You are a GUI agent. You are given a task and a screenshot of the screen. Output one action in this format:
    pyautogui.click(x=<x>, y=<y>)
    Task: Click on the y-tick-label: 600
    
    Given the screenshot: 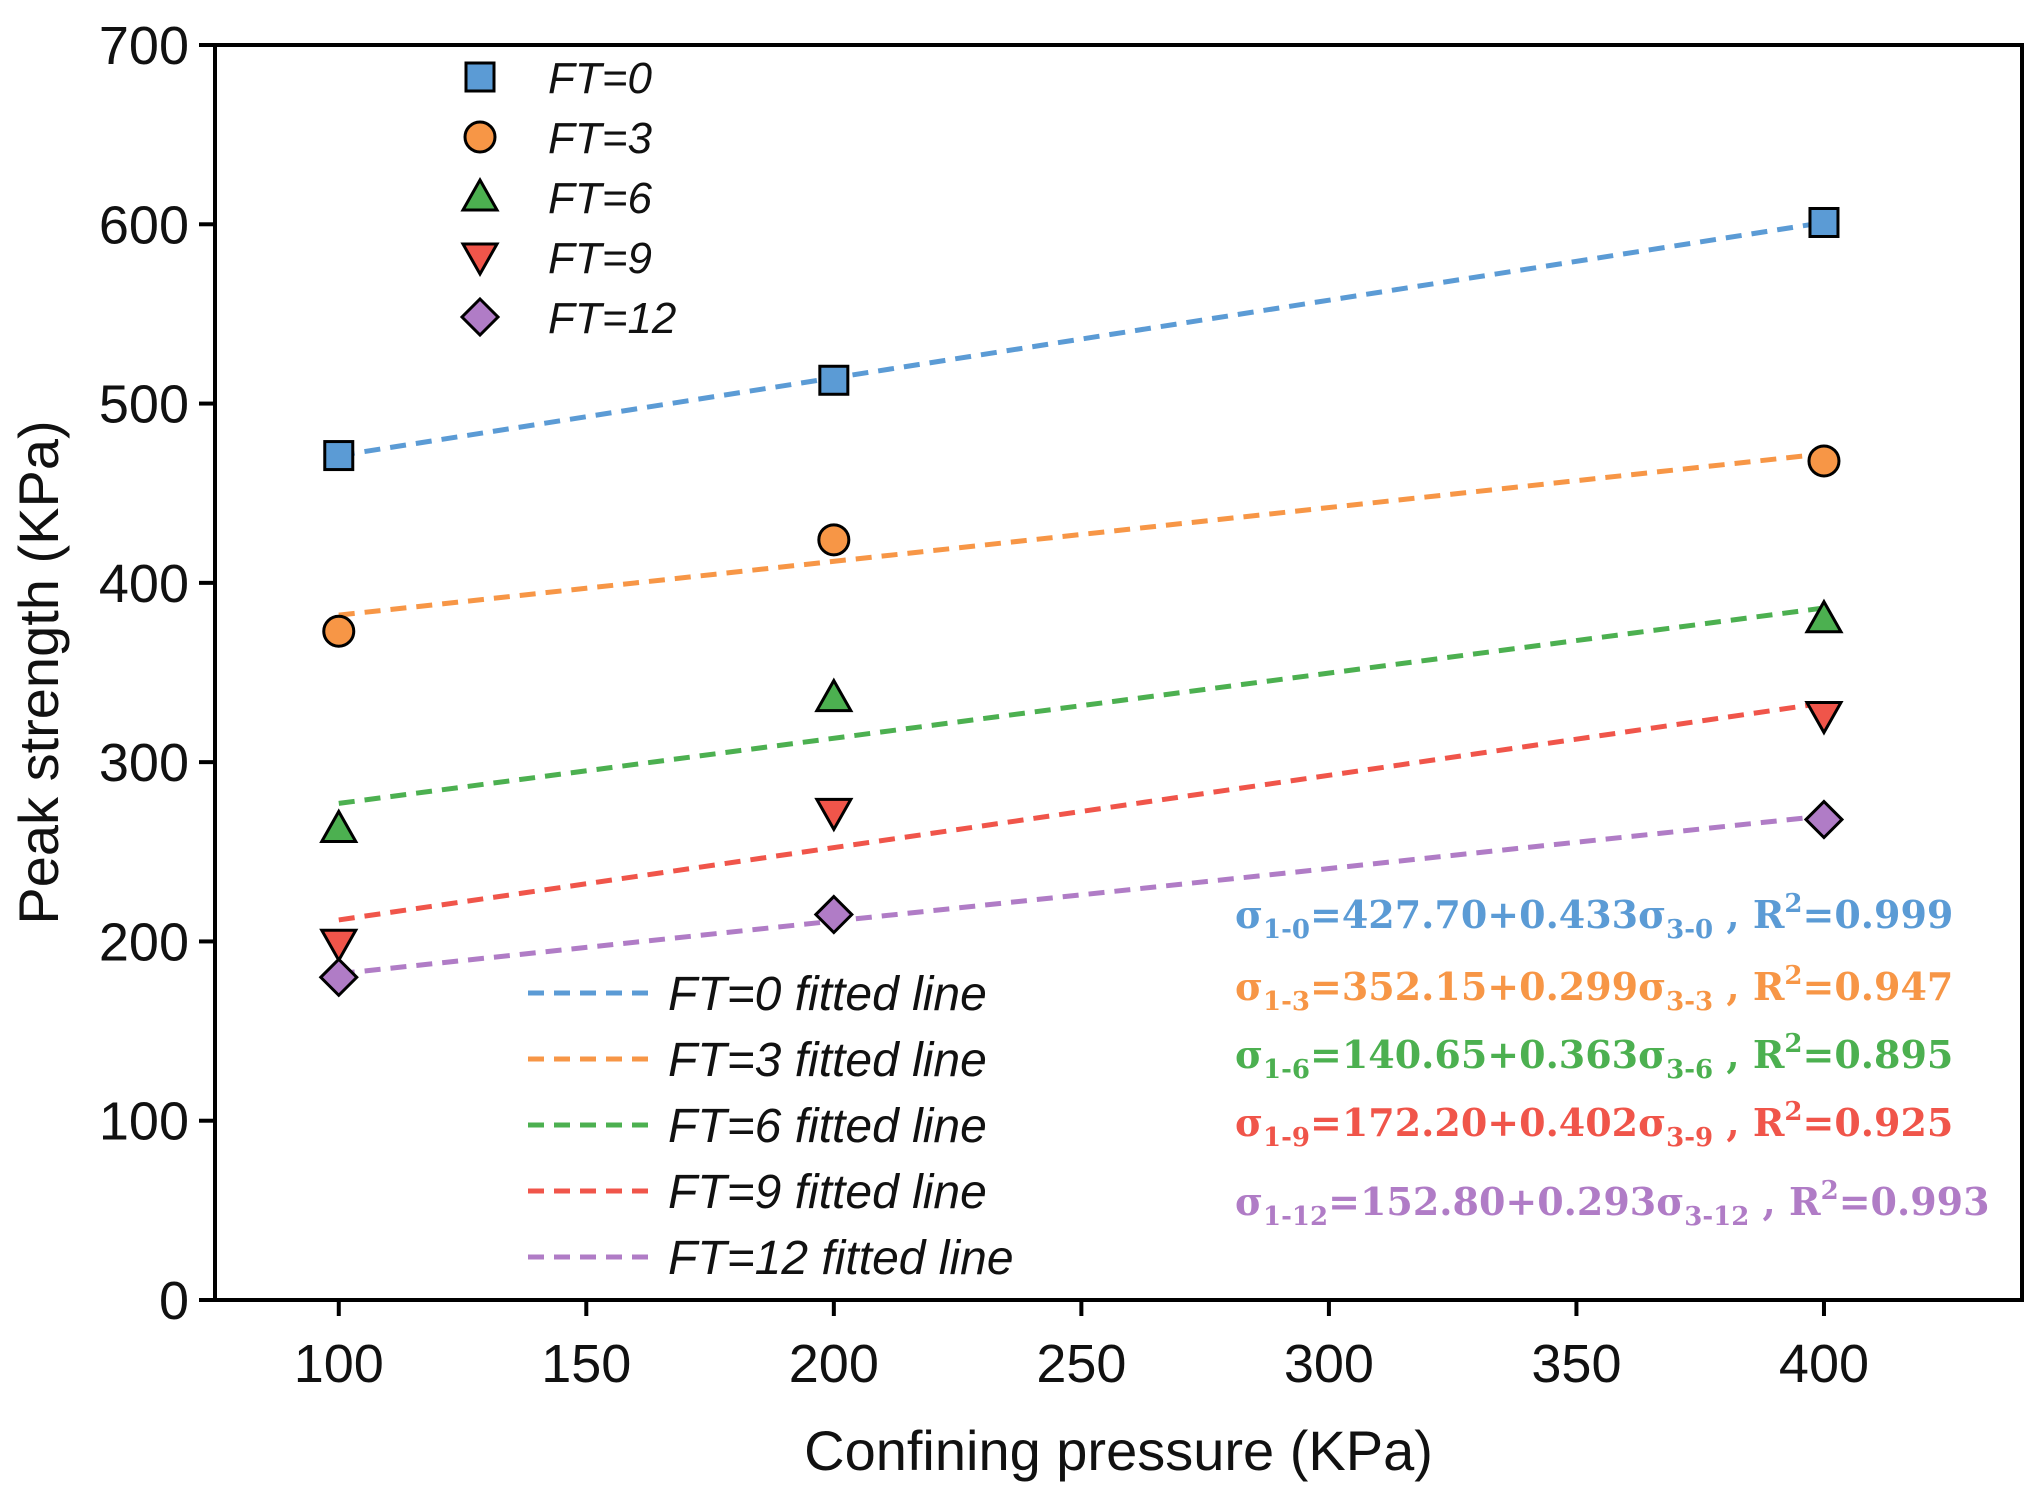 What is the action you would take?
    pyautogui.click(x=144, y=225)
    